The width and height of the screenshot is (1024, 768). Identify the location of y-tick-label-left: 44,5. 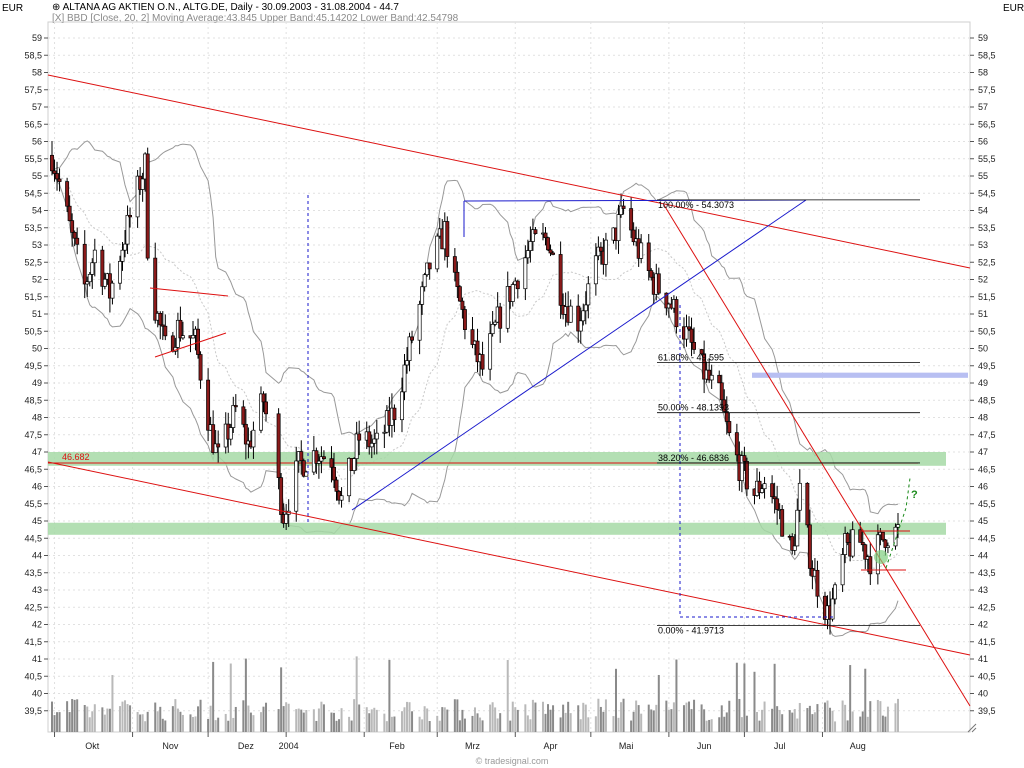
(33, 538).